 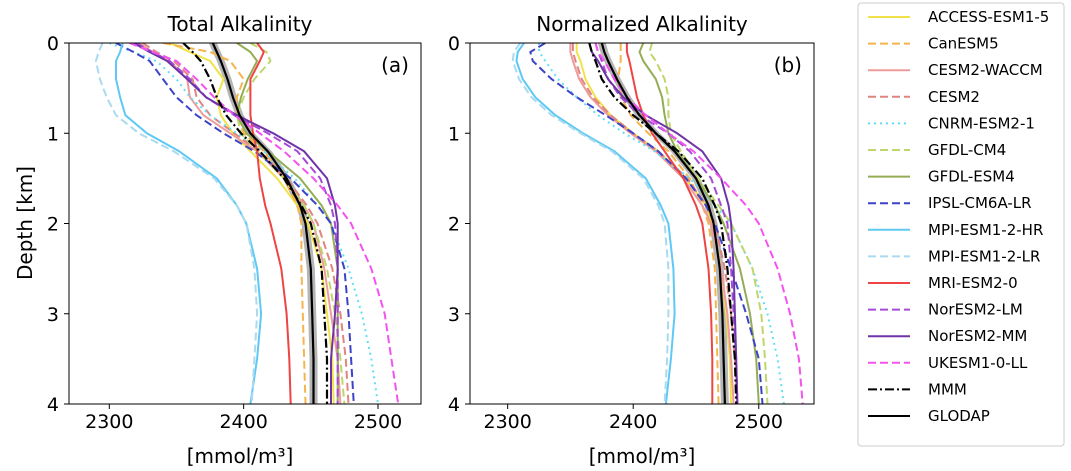 What do you see at coordinates (963, 44) in the screenshot?
I see `legend-label: CanESM5` at bounding box center [963, 44].